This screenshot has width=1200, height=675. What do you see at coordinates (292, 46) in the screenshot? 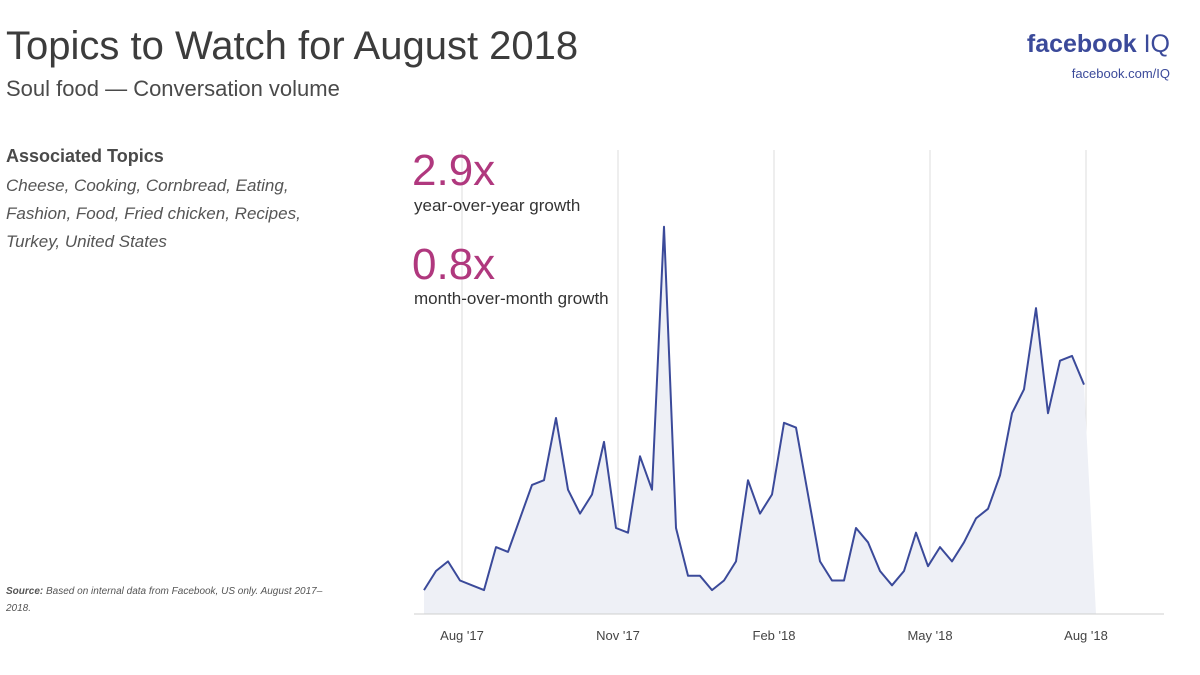
I see `page-title: Topics to Watch for August 2018` at bounding box center [292, 46].